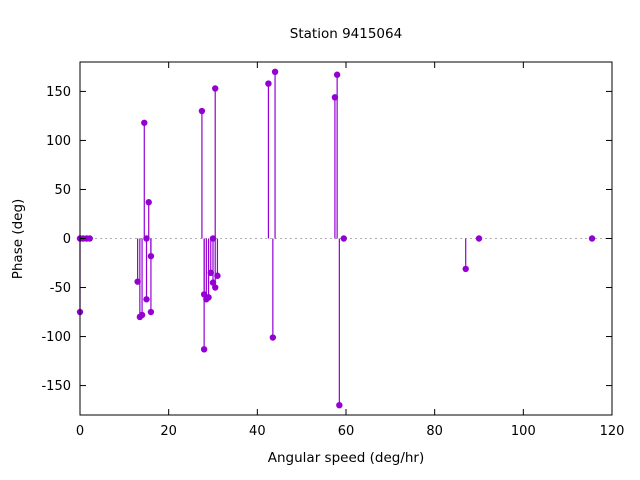 This screenshot has height=480, width=640. What do you see at coordinates (257, 431) in the screenshot?
I see `x-tick-label: 40` at bounding box center [257, 431].